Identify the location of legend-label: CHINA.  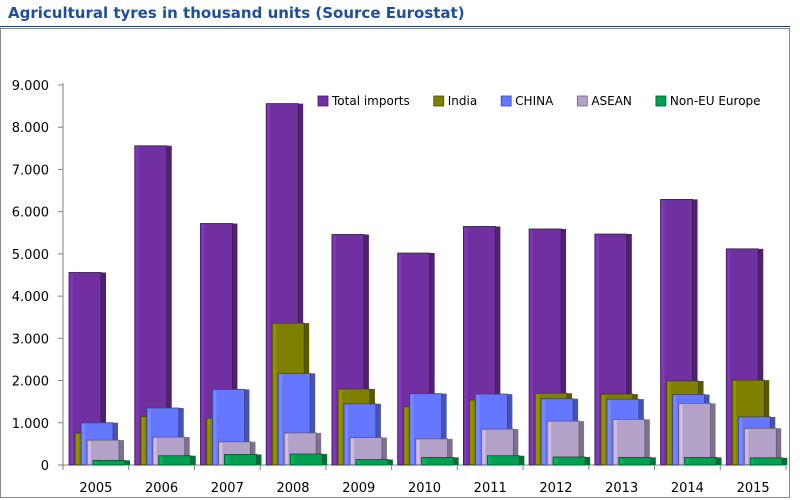
(534, 101).